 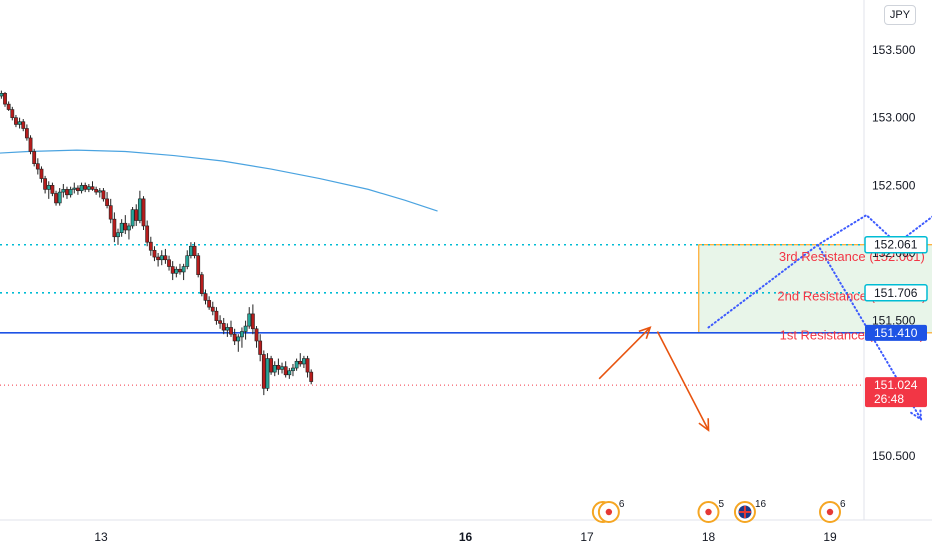 I want to click on currency-badge: JPY, so click(x=900, y=15).